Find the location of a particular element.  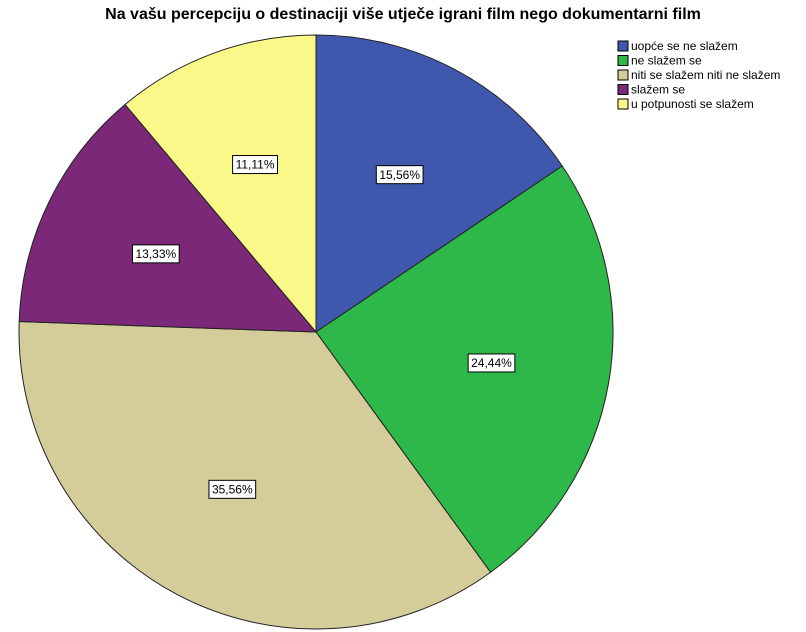

data-label: 11,11% is located at coordinates (255, 165).